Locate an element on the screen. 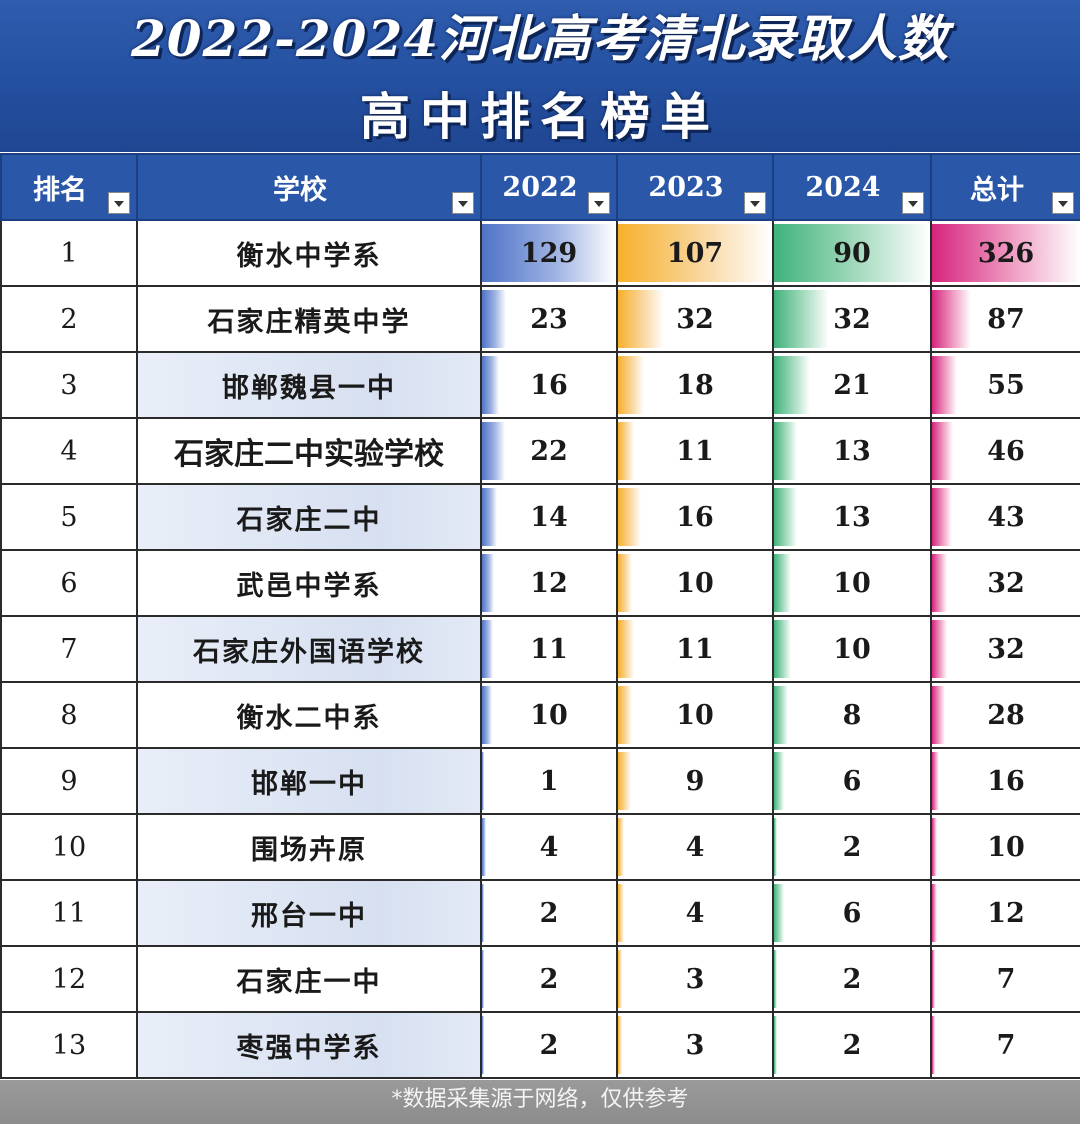 This screenshot has height=1124, width=1080. school-cell: 衡水二中系 is located at coordinates (309, 715).